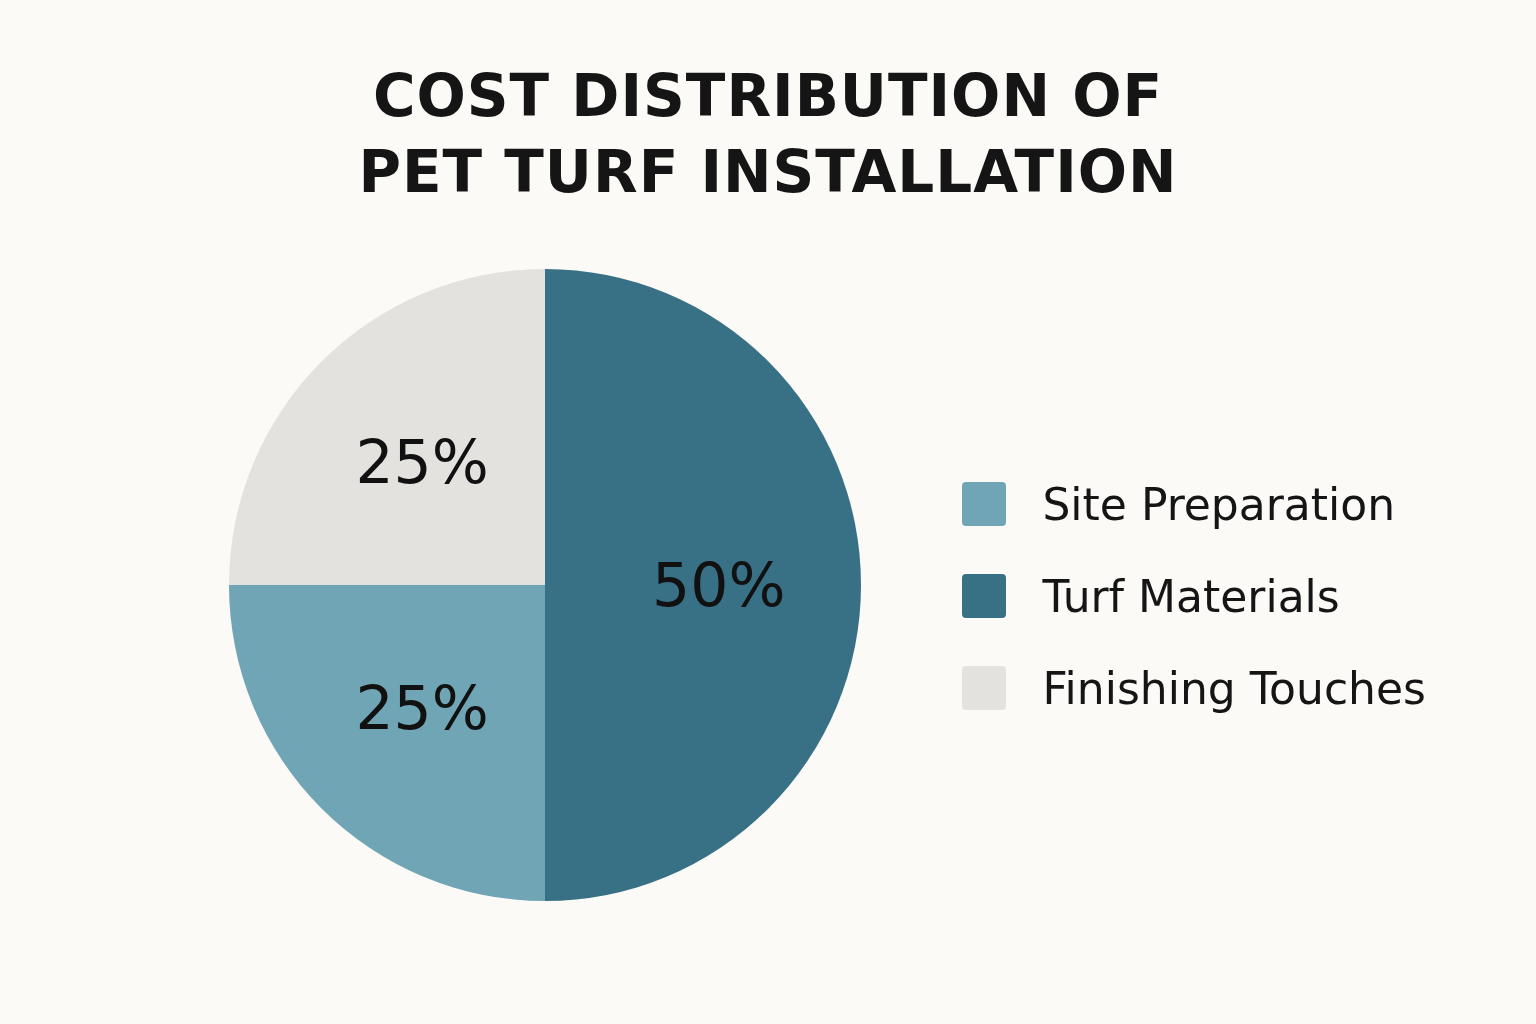 The image size is (1536, 1024). What do you see at coordinates (1191, 596) in the screenshot?
I see `legend-label: Turf Materials` at bounding box center [1191, 596].